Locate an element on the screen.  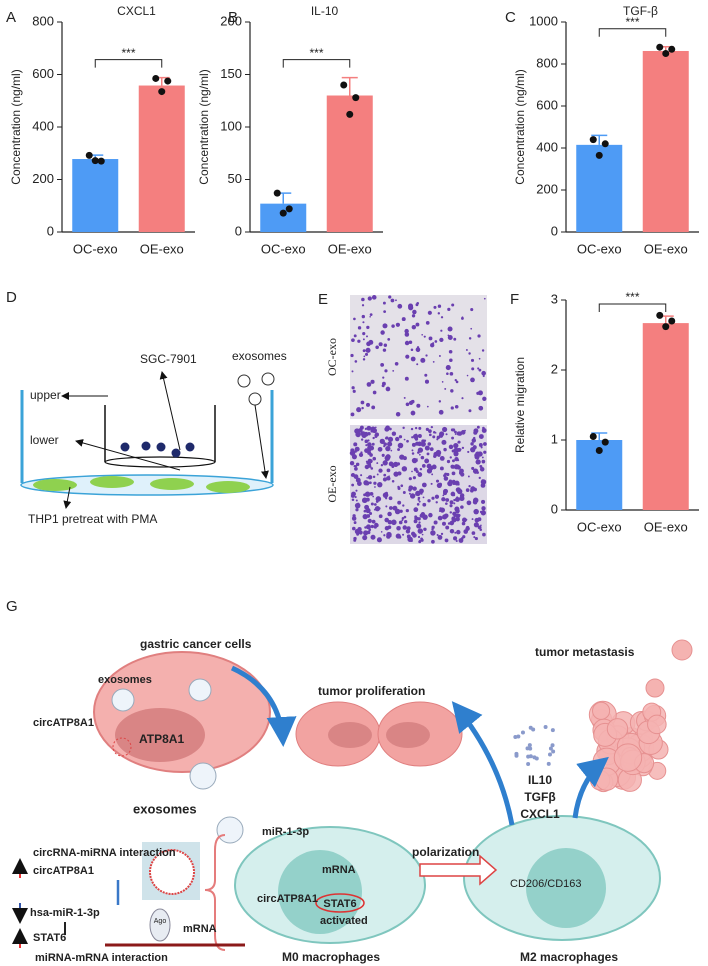
y-tick-label: 50 is located at coordinates (235, 178).